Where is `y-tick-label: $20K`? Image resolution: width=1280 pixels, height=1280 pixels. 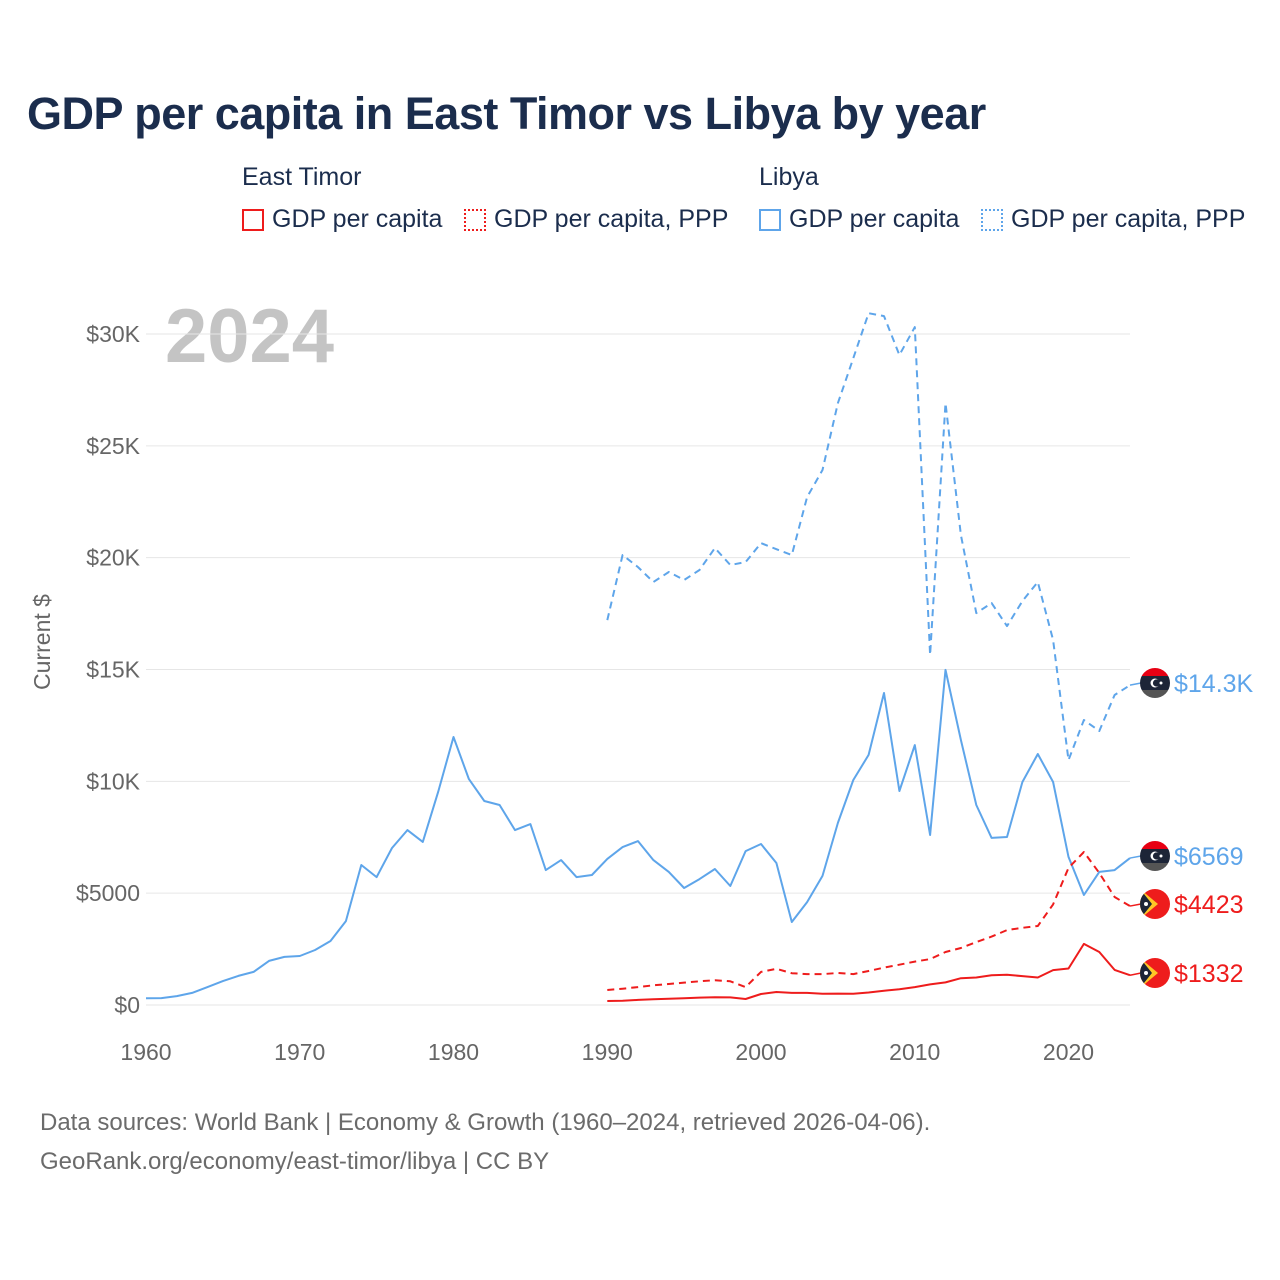
y-tick-label: $20K is located at coordinates (113, 558).